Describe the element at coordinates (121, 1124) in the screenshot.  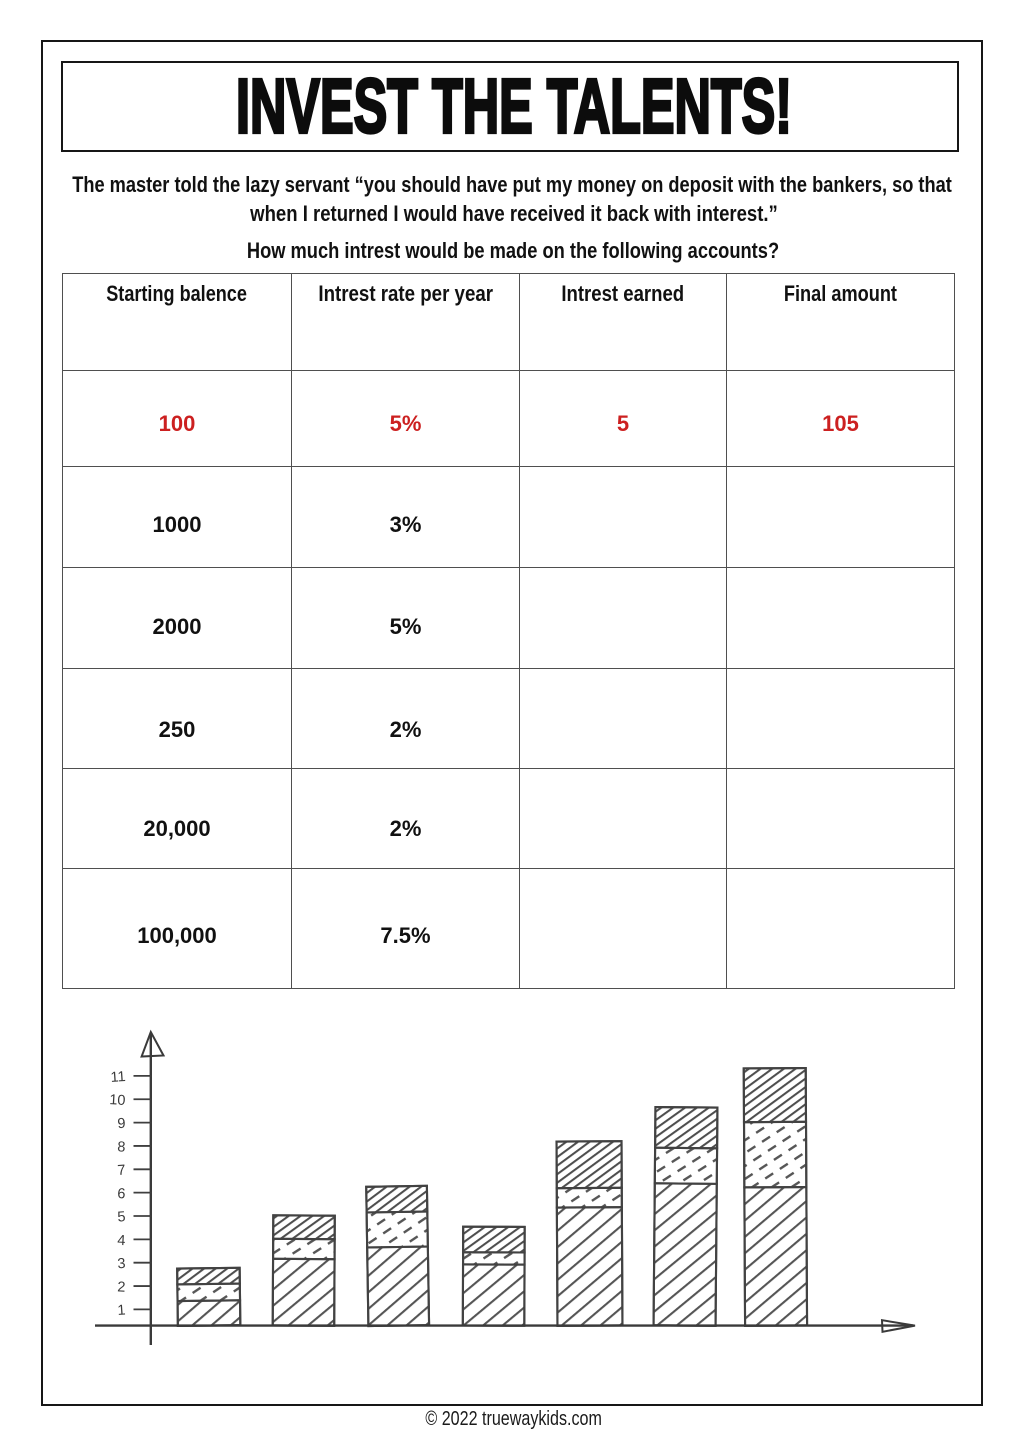
I see `svg-text: 9` at that location.